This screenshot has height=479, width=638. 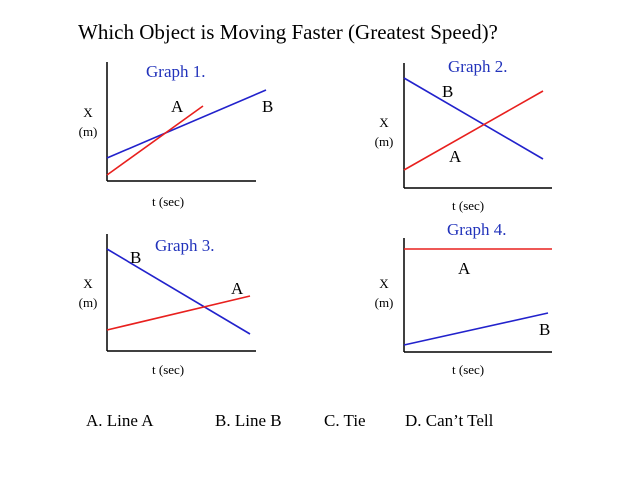 What do you see at coordinates (384, 302) in the screenshot?
I see `graph-4-y-label-bottom: (m)` at bounding box center [384, 302].